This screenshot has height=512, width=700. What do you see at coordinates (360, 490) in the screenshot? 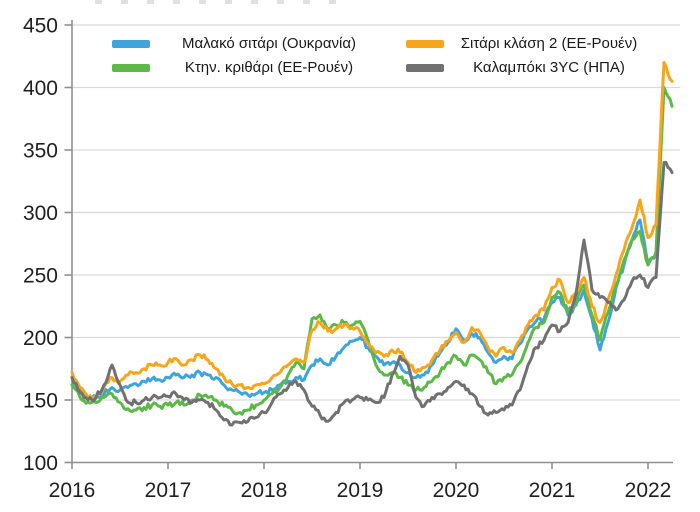
I see `x-axis-label-2019: 2019` at bounding box center [360, 490].